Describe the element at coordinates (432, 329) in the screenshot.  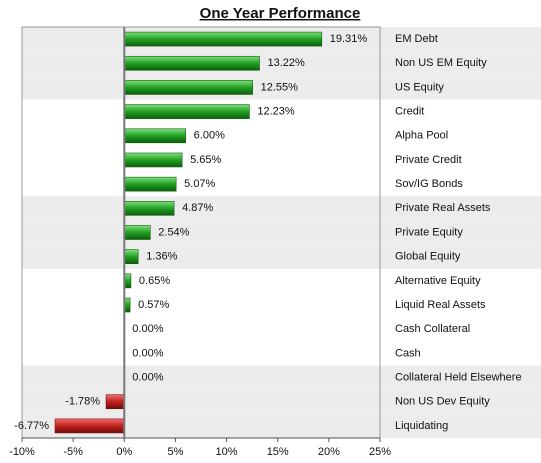
I see `category-label: Cash Collateral` at that location.